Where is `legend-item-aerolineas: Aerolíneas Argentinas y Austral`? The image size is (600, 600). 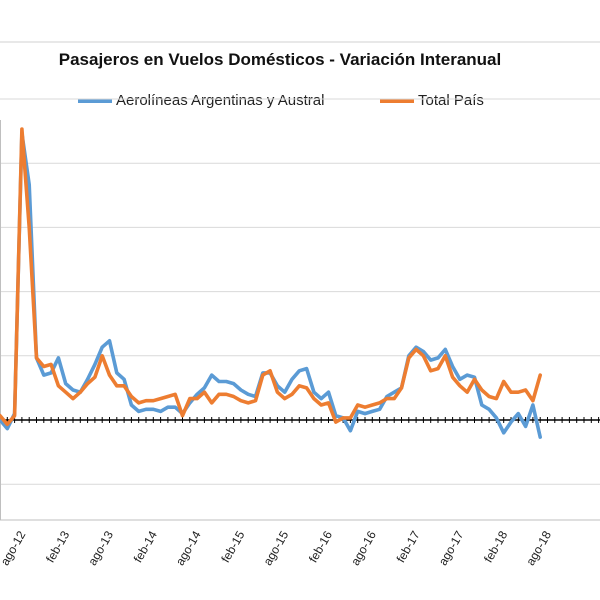
legend-item-aerolineas: Aerolíneas Argentinas y Austral is located at coordinates (201, 100).